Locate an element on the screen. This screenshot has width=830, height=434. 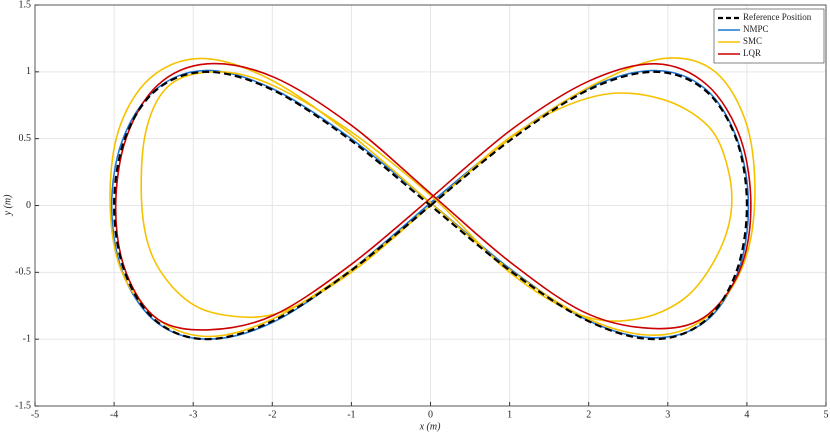
x-tick-label: -1 is located at coordinates (351, 414).